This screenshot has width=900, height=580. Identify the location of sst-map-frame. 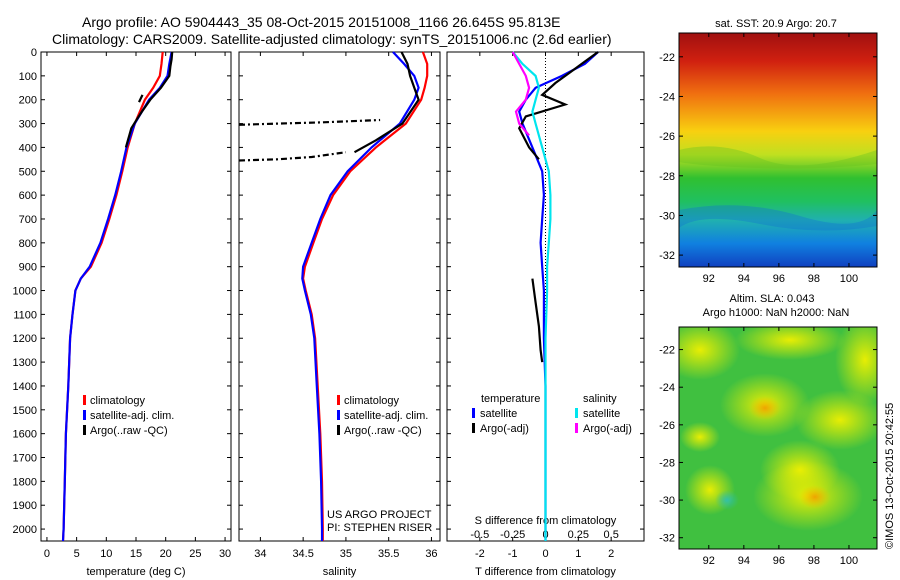
(778, 150).